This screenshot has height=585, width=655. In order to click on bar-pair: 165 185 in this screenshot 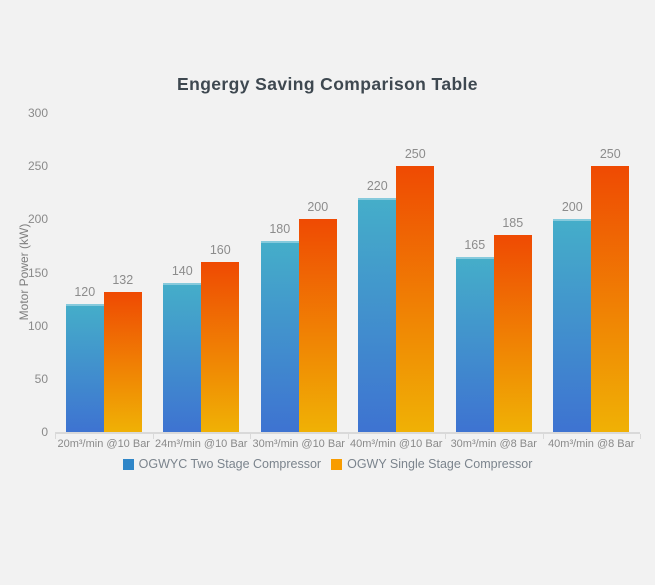, I will do `click(493, 324)`.